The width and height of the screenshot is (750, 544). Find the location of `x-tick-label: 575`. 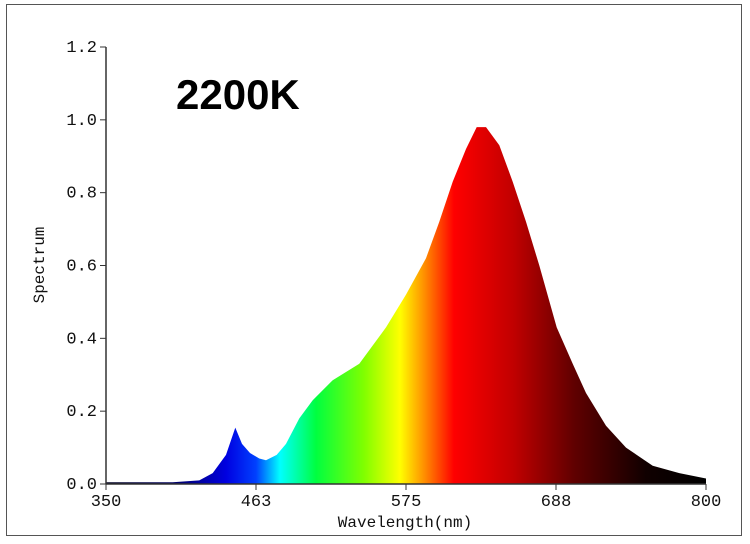

x-tick-label: 575 is located at coordinates (406, 502).